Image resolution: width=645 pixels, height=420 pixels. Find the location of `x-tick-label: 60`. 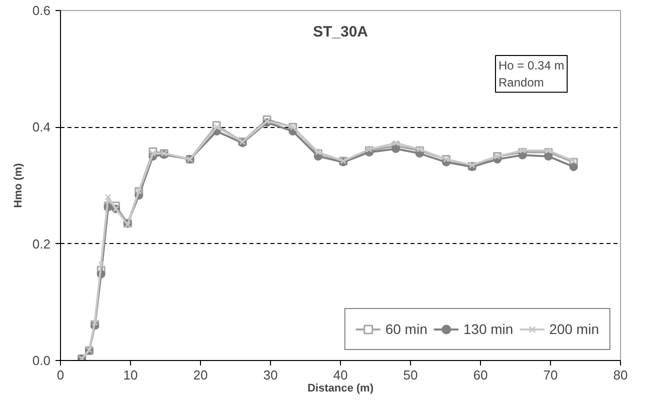

x-tick-label: 60 is located at coordinates (480, 375).